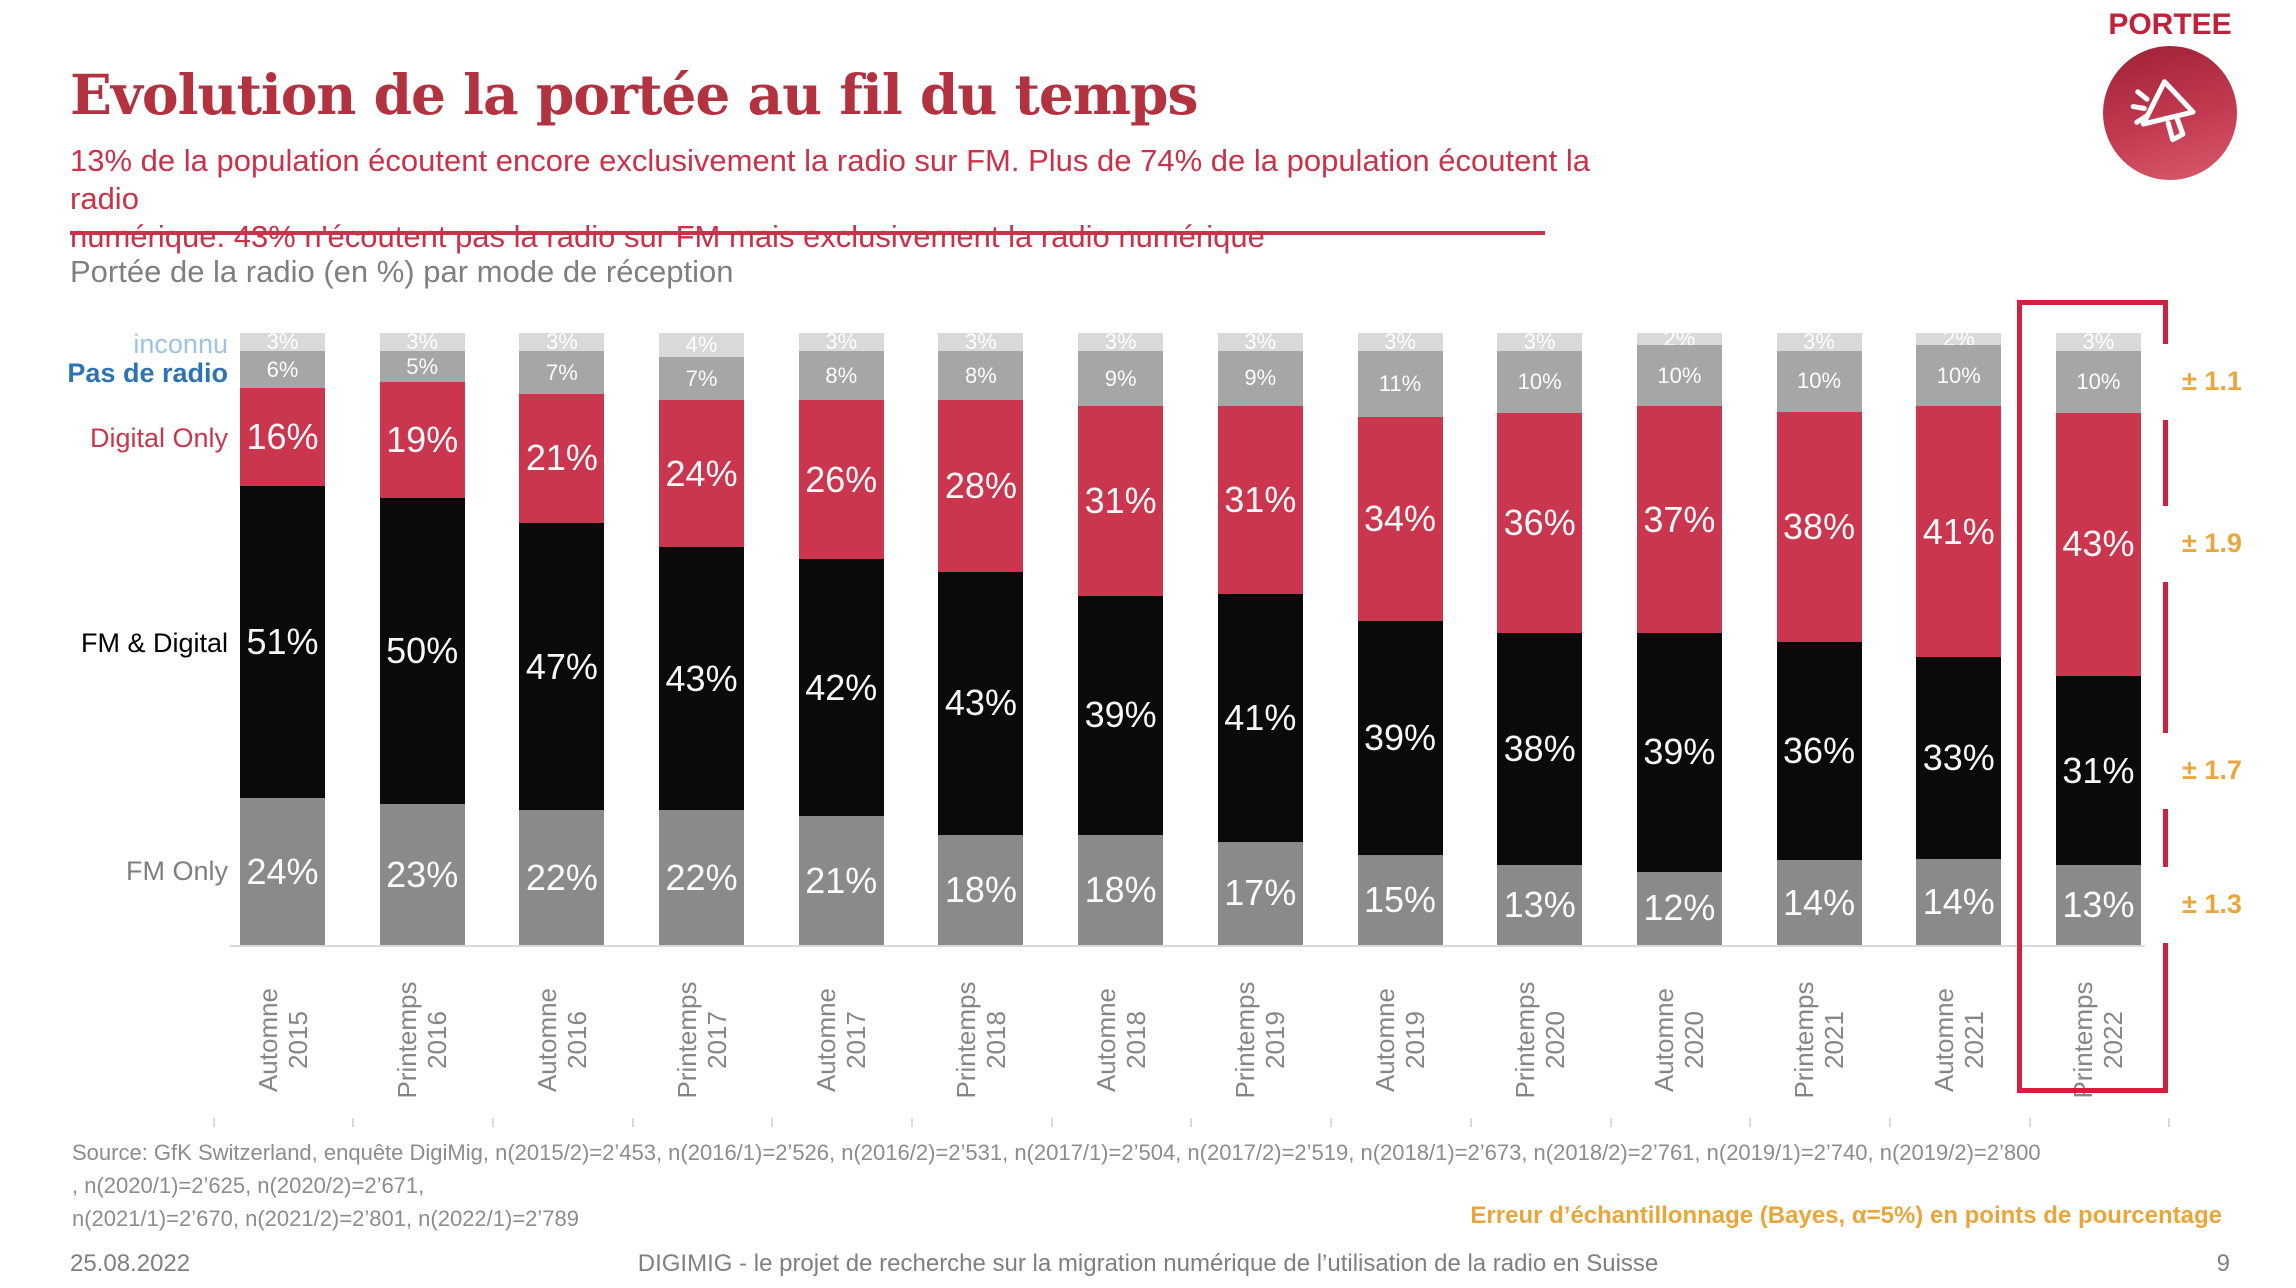  Describe the element at coordinates (841, 637) in the screenshot. I see `bar-automne-2017: 3% 8% 26% 42% 21%` at that location.